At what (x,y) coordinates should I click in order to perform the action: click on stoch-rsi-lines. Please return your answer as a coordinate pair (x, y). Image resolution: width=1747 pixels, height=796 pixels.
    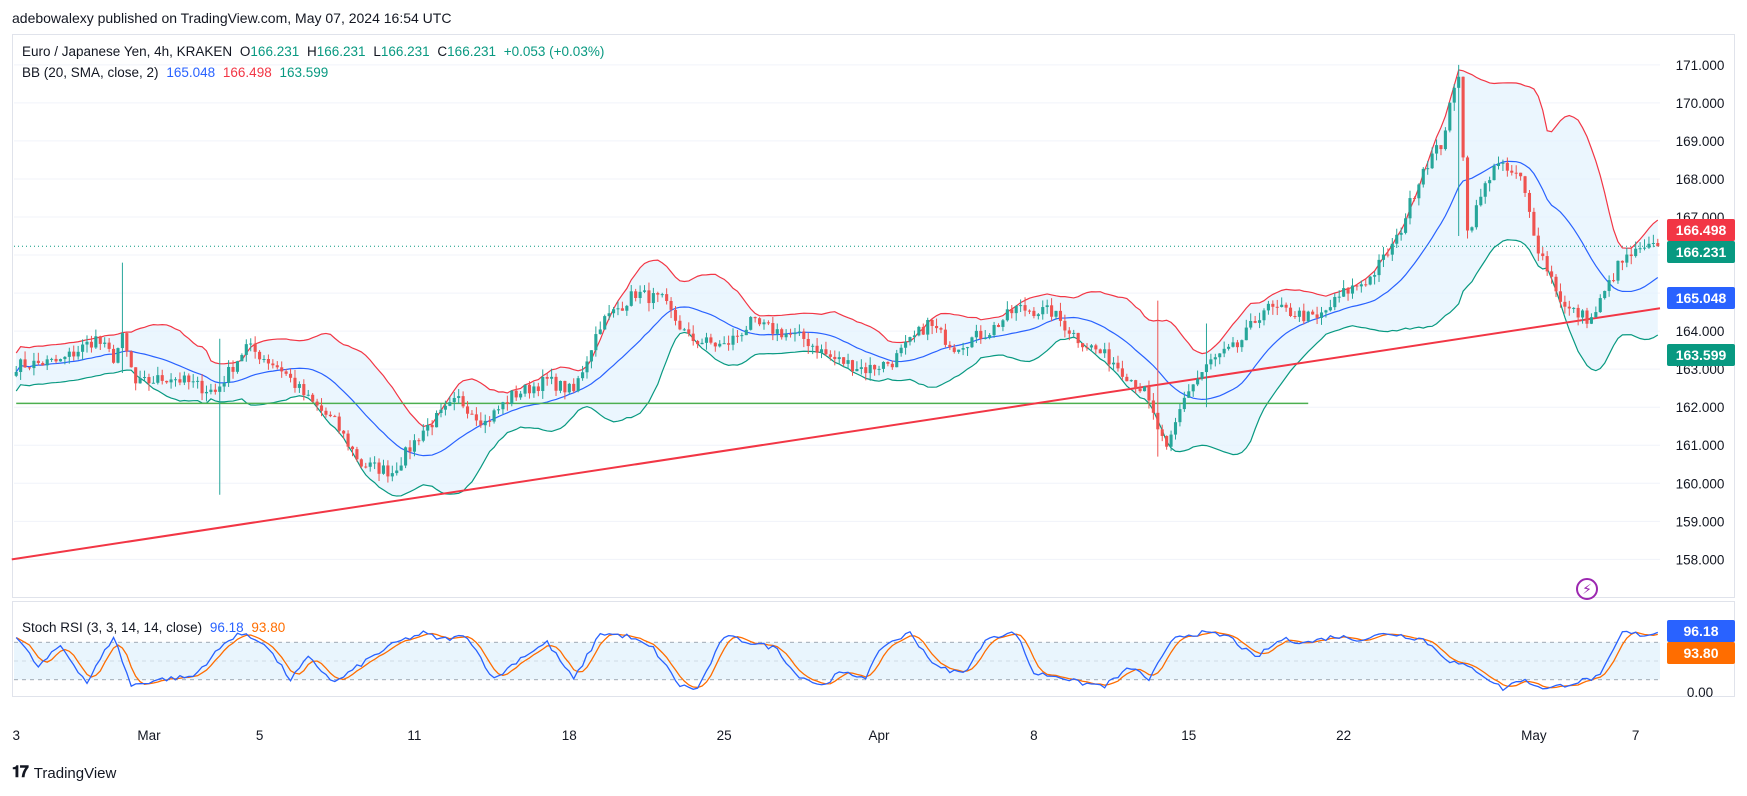
    Looking at the image, I should click on (837, 660).